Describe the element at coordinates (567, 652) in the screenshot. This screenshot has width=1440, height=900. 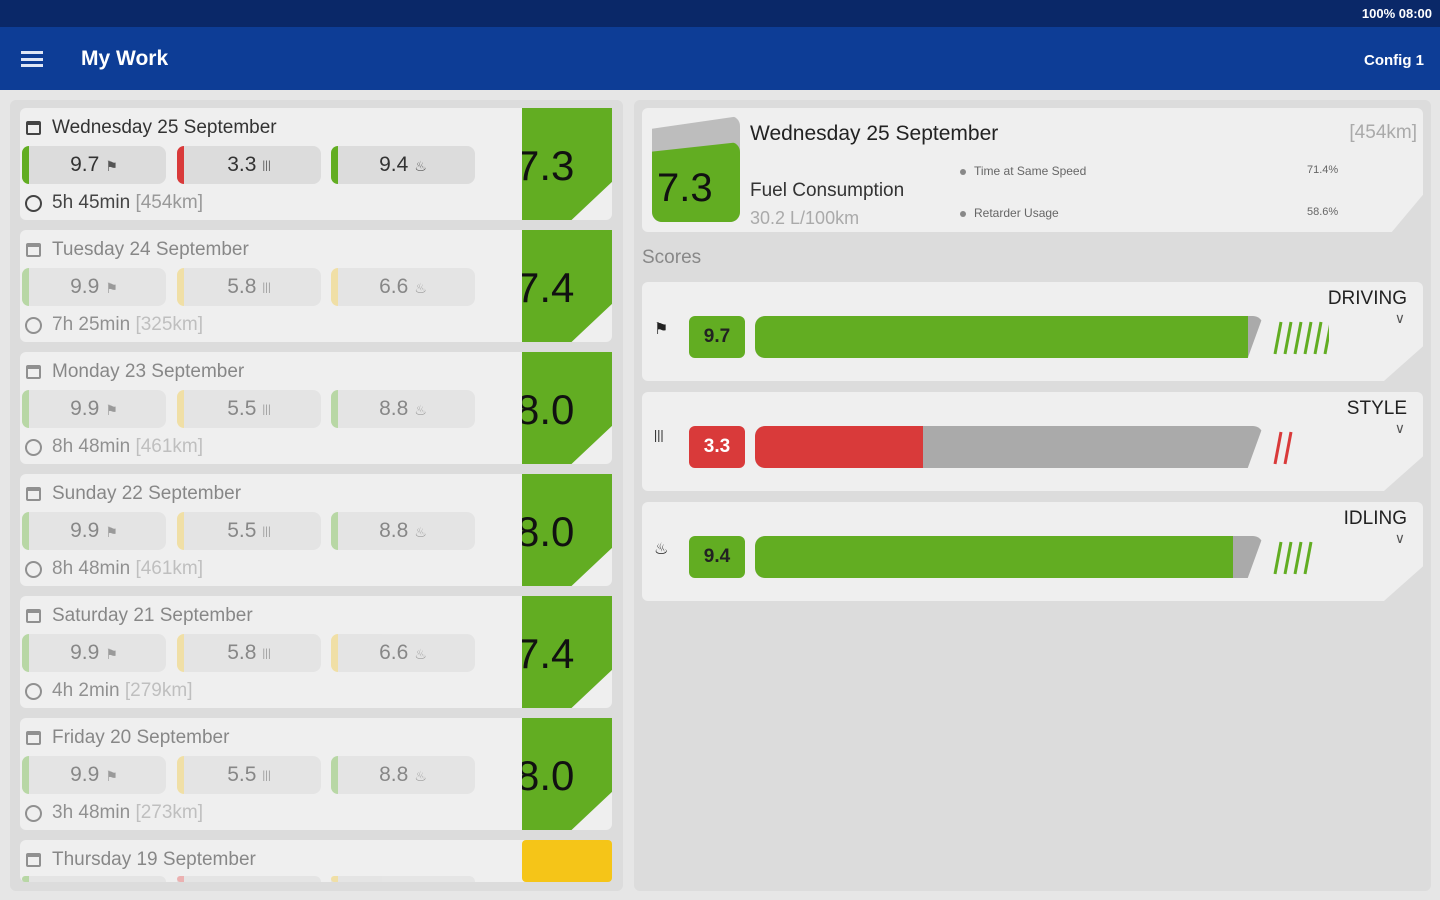
I see `day-score-badge: 7.4` at that location.